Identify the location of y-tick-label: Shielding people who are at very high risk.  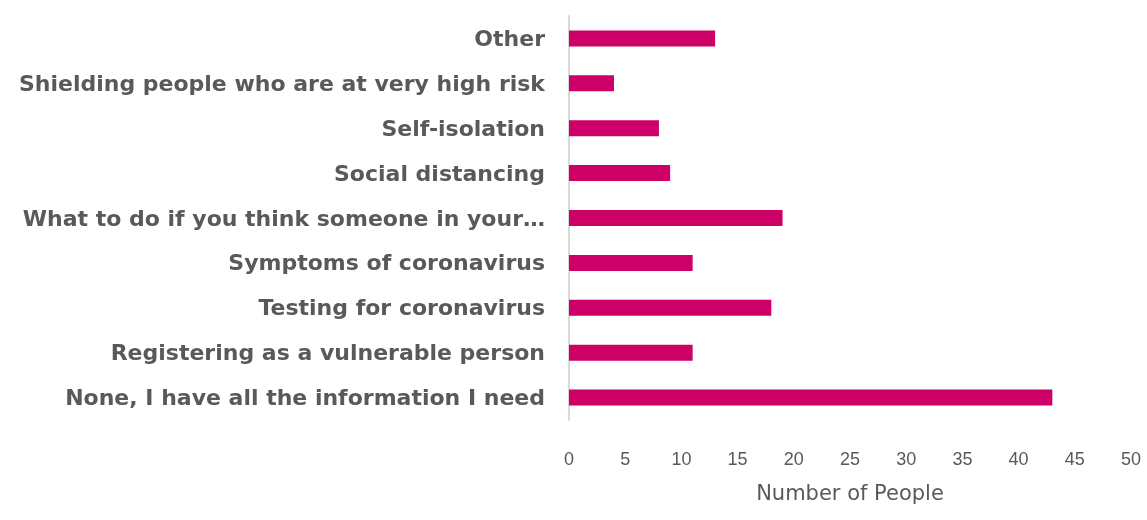
(282, 83).